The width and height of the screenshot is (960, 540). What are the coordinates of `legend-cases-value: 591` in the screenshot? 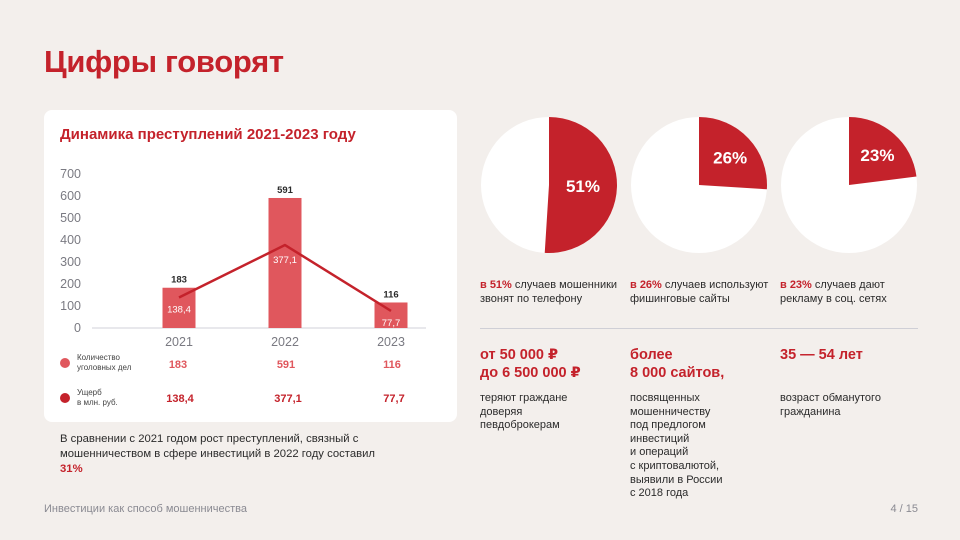 It's located at (286, 365).